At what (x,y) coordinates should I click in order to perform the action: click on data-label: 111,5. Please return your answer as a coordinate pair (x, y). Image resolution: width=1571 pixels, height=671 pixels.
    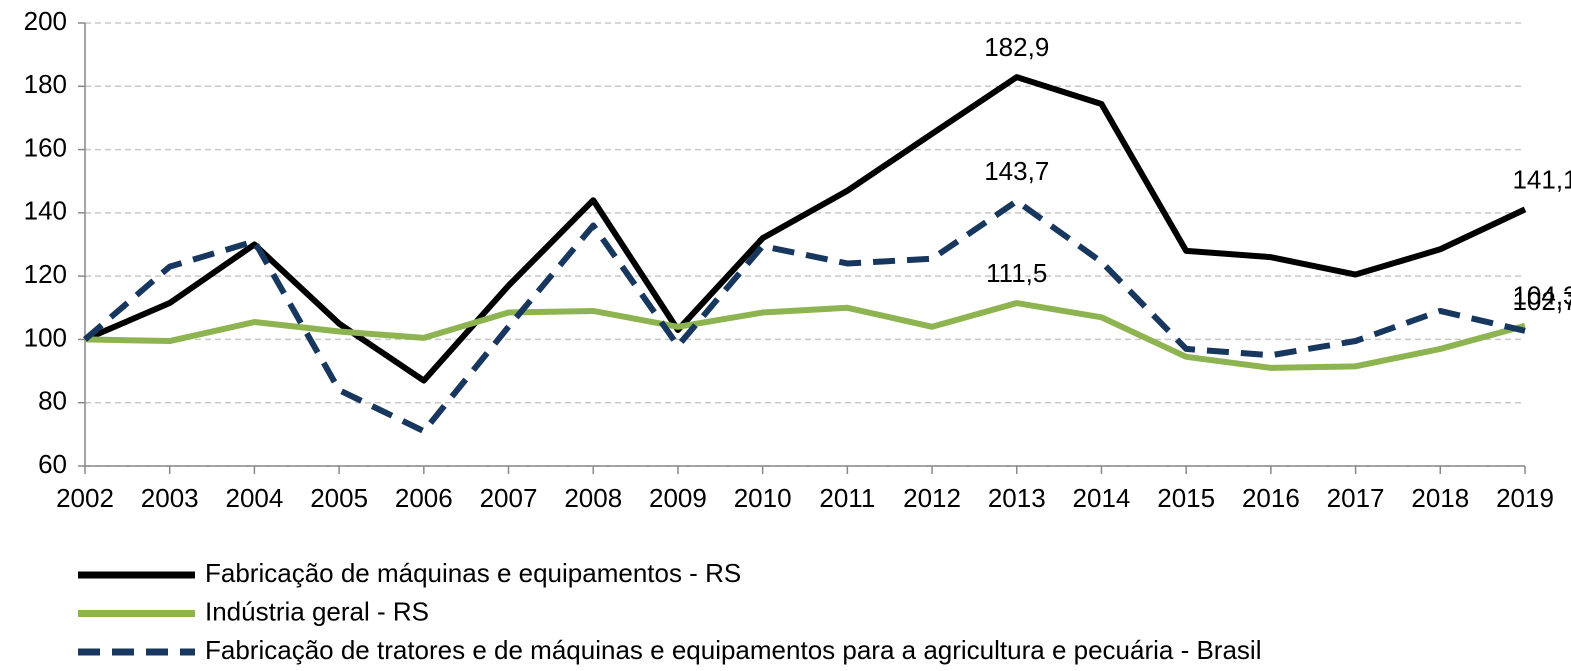
    Looking at the image, I should click on (1016, 273).